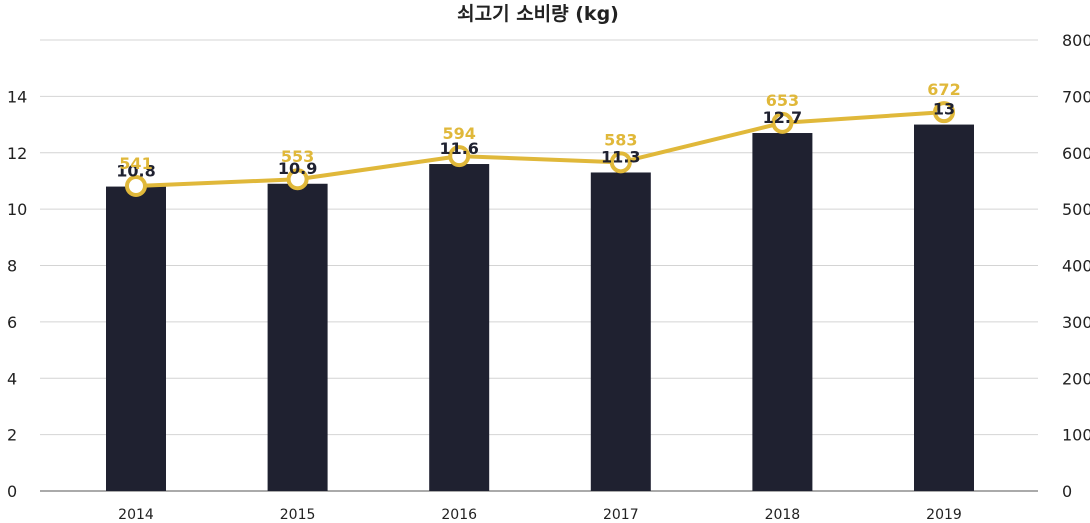 The width and height of the screenshot is (1090, 523). What do you see at coordinates (1076, 40) in the screenshot?
I see `right-axis-tick-label: 800` at bounding box center [1076, 40].